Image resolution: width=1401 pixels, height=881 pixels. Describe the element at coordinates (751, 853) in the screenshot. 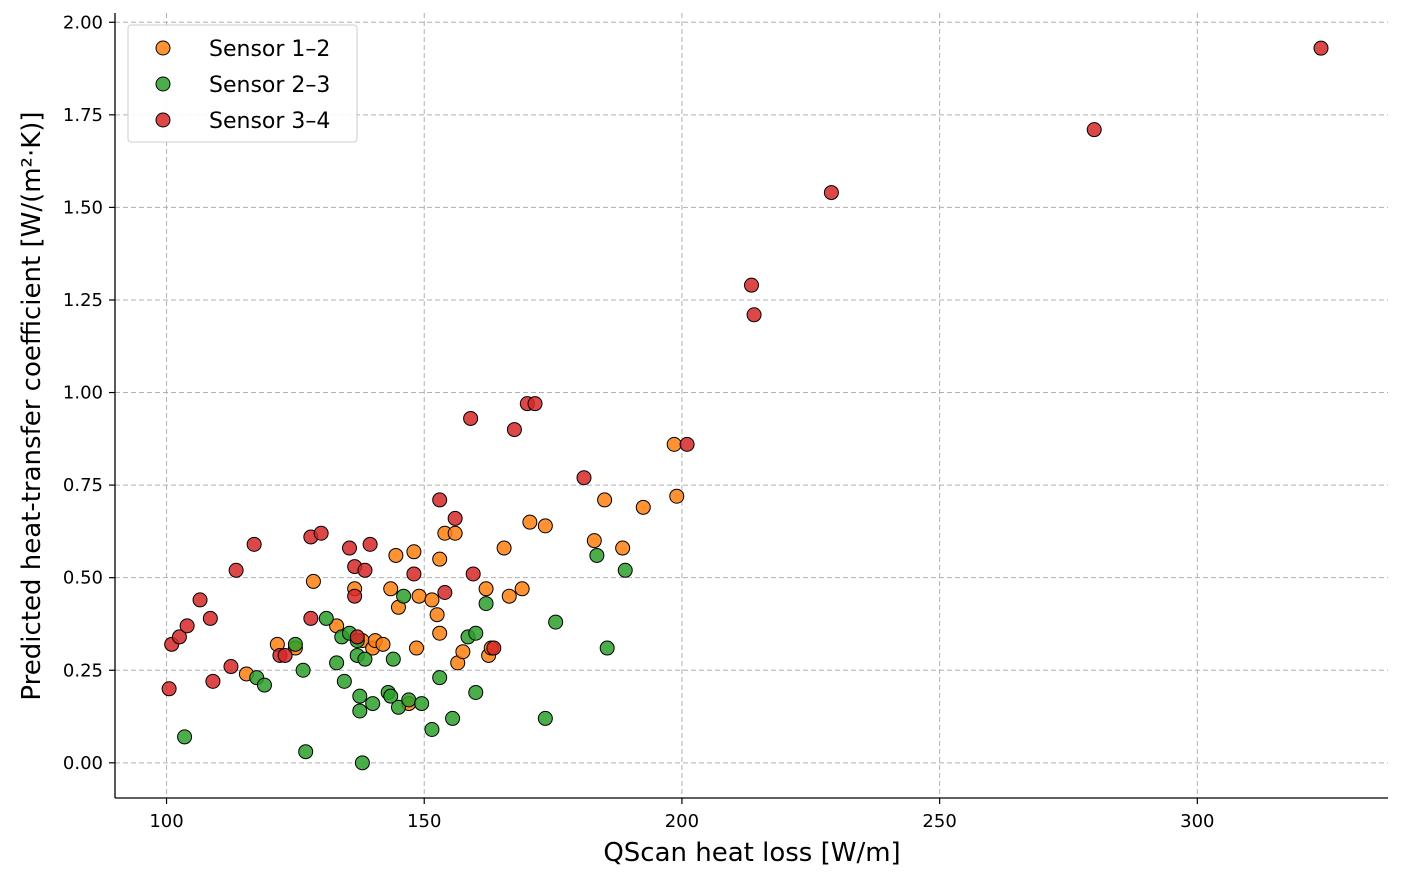

I see `x-axis-label: QScan heat loss [W/m]` at that location.